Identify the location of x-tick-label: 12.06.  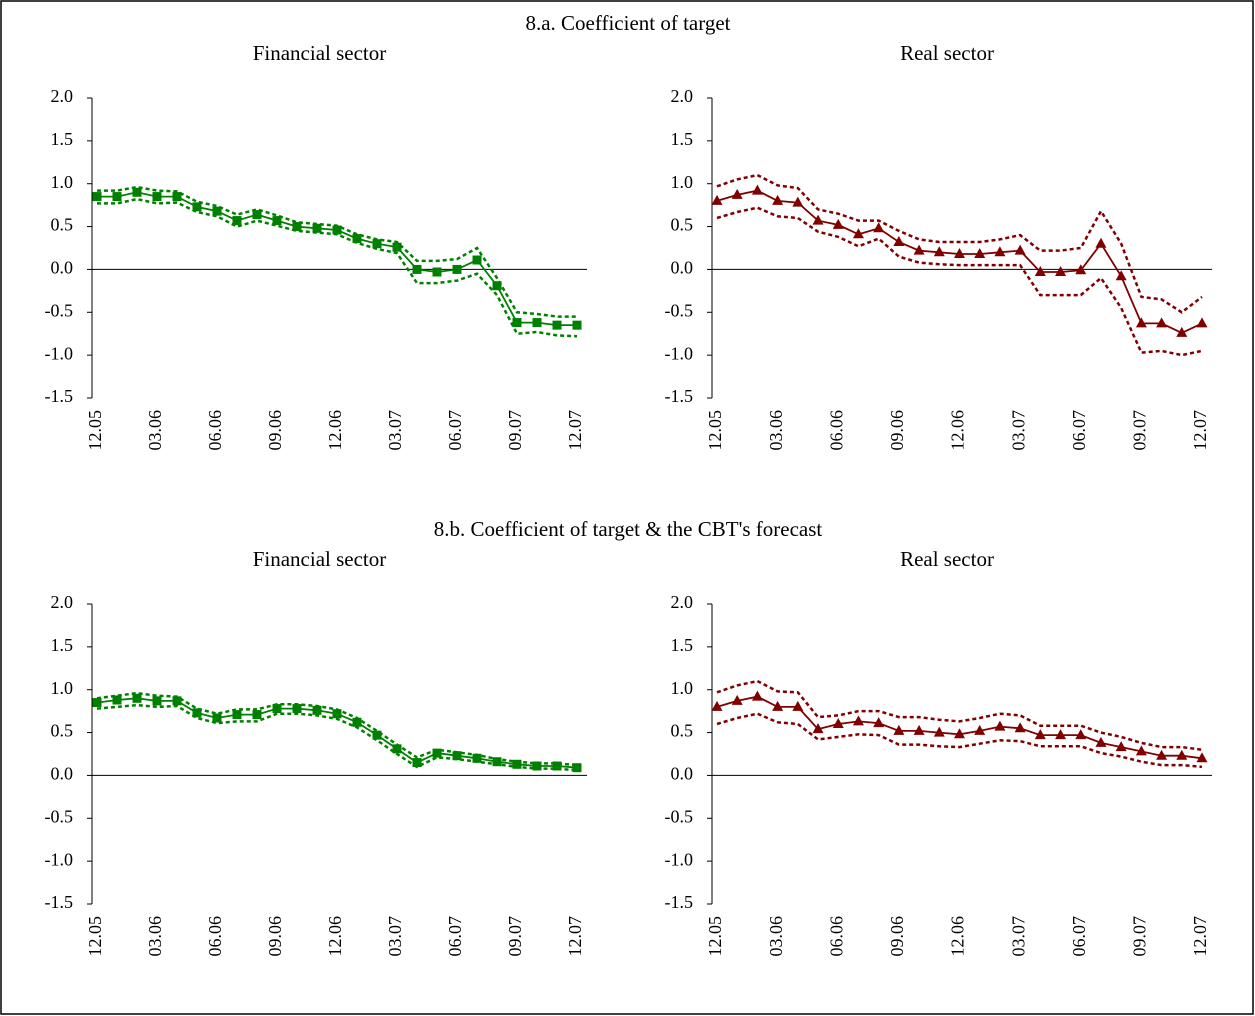
(335, 936).